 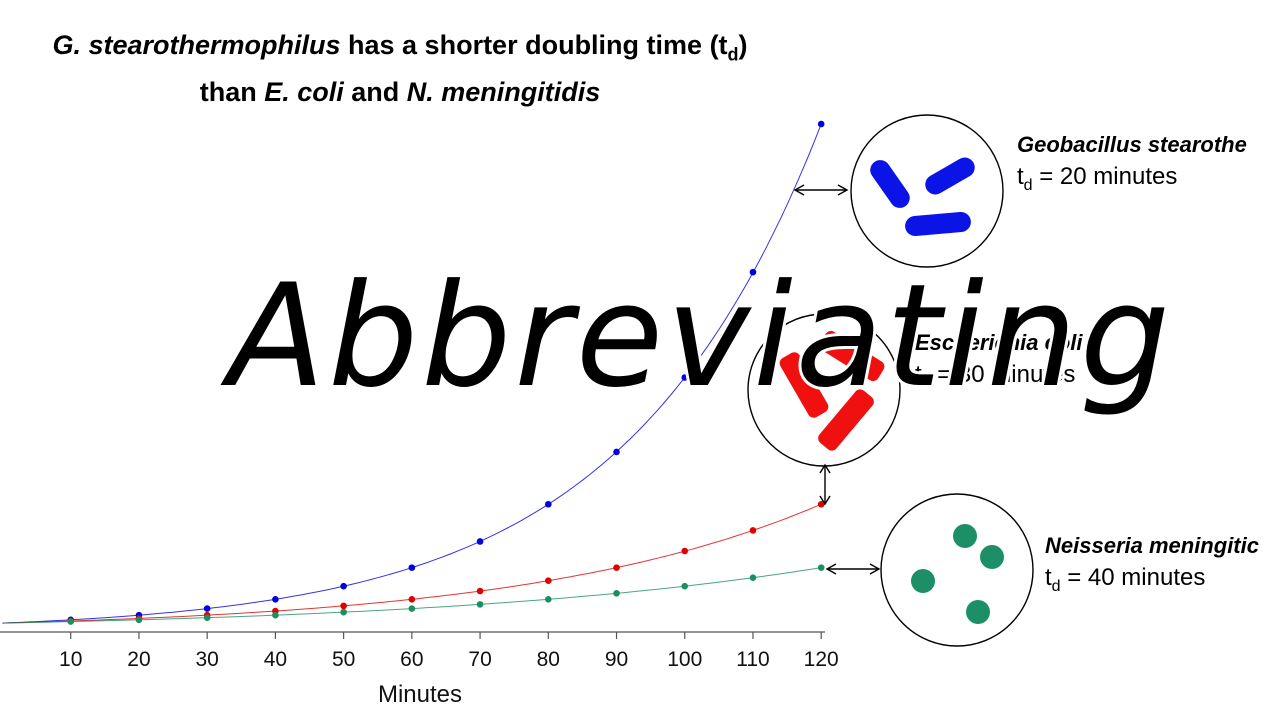 I want to click on x-tick-label: 50, so click(x=343, y=659).